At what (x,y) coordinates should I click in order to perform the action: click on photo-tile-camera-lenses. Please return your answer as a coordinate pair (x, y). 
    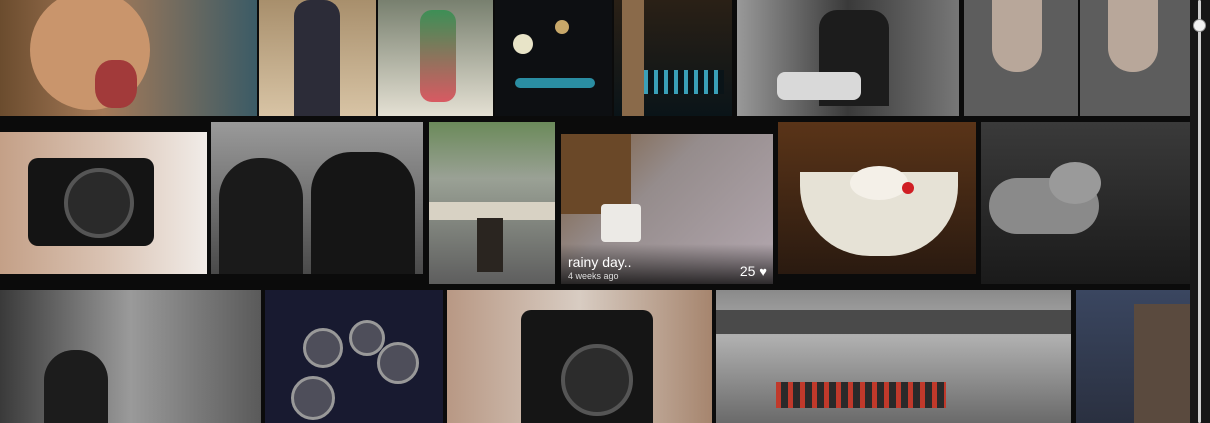
    Looking at the image, I should click on (354, 356).